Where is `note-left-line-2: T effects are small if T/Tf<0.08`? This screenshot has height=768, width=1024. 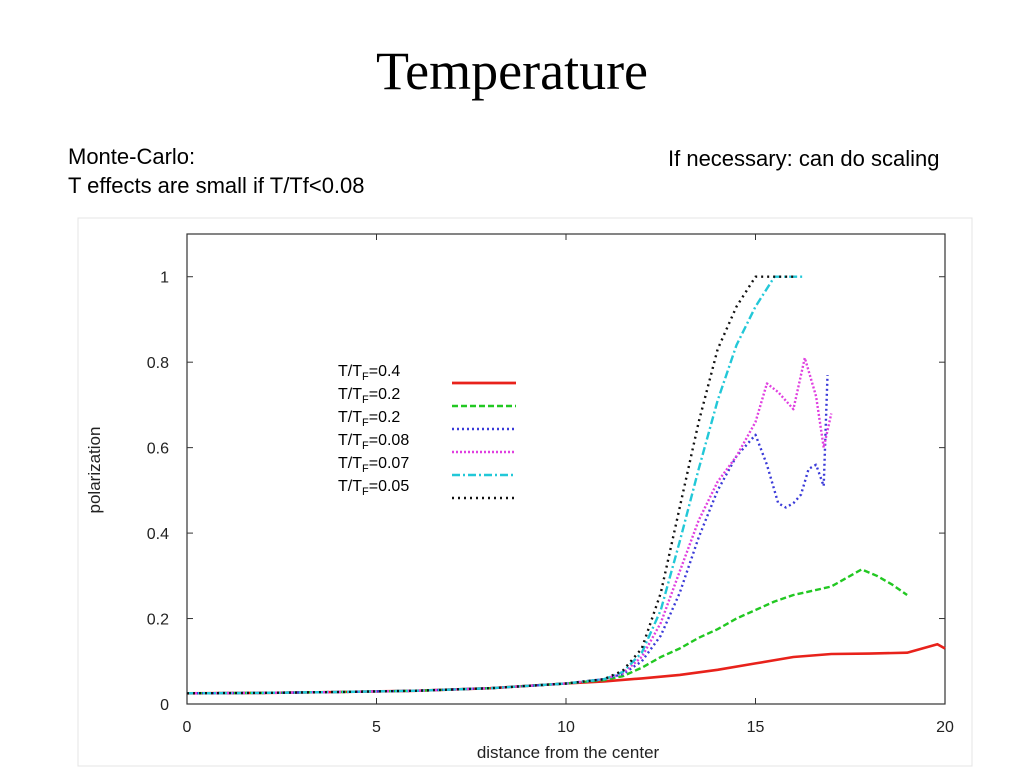
note-left-line-2: T effects are small if T/Tf<0.08 is located at coordinates (216, 185).